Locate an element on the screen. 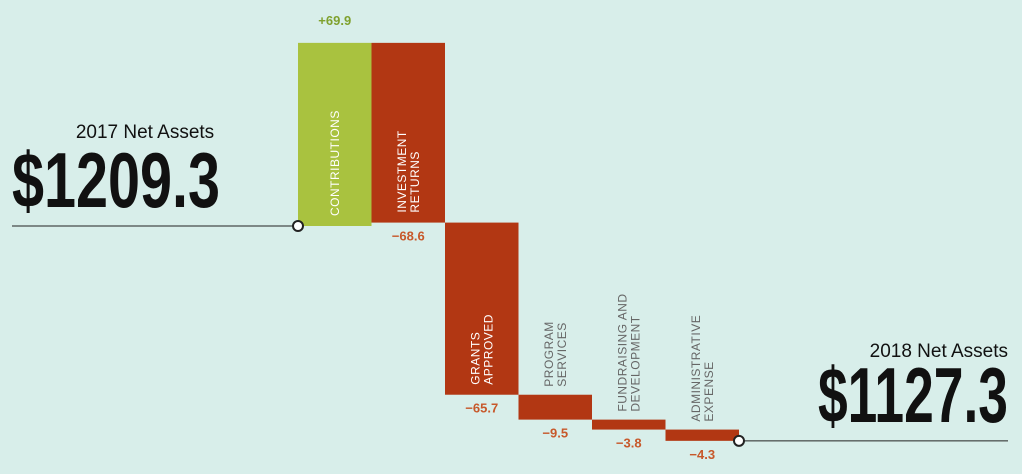 Image resolution: width=1022 pixels, height=474 pixels. bar-value-label: −3.8 is located at coordinates (629, 443).